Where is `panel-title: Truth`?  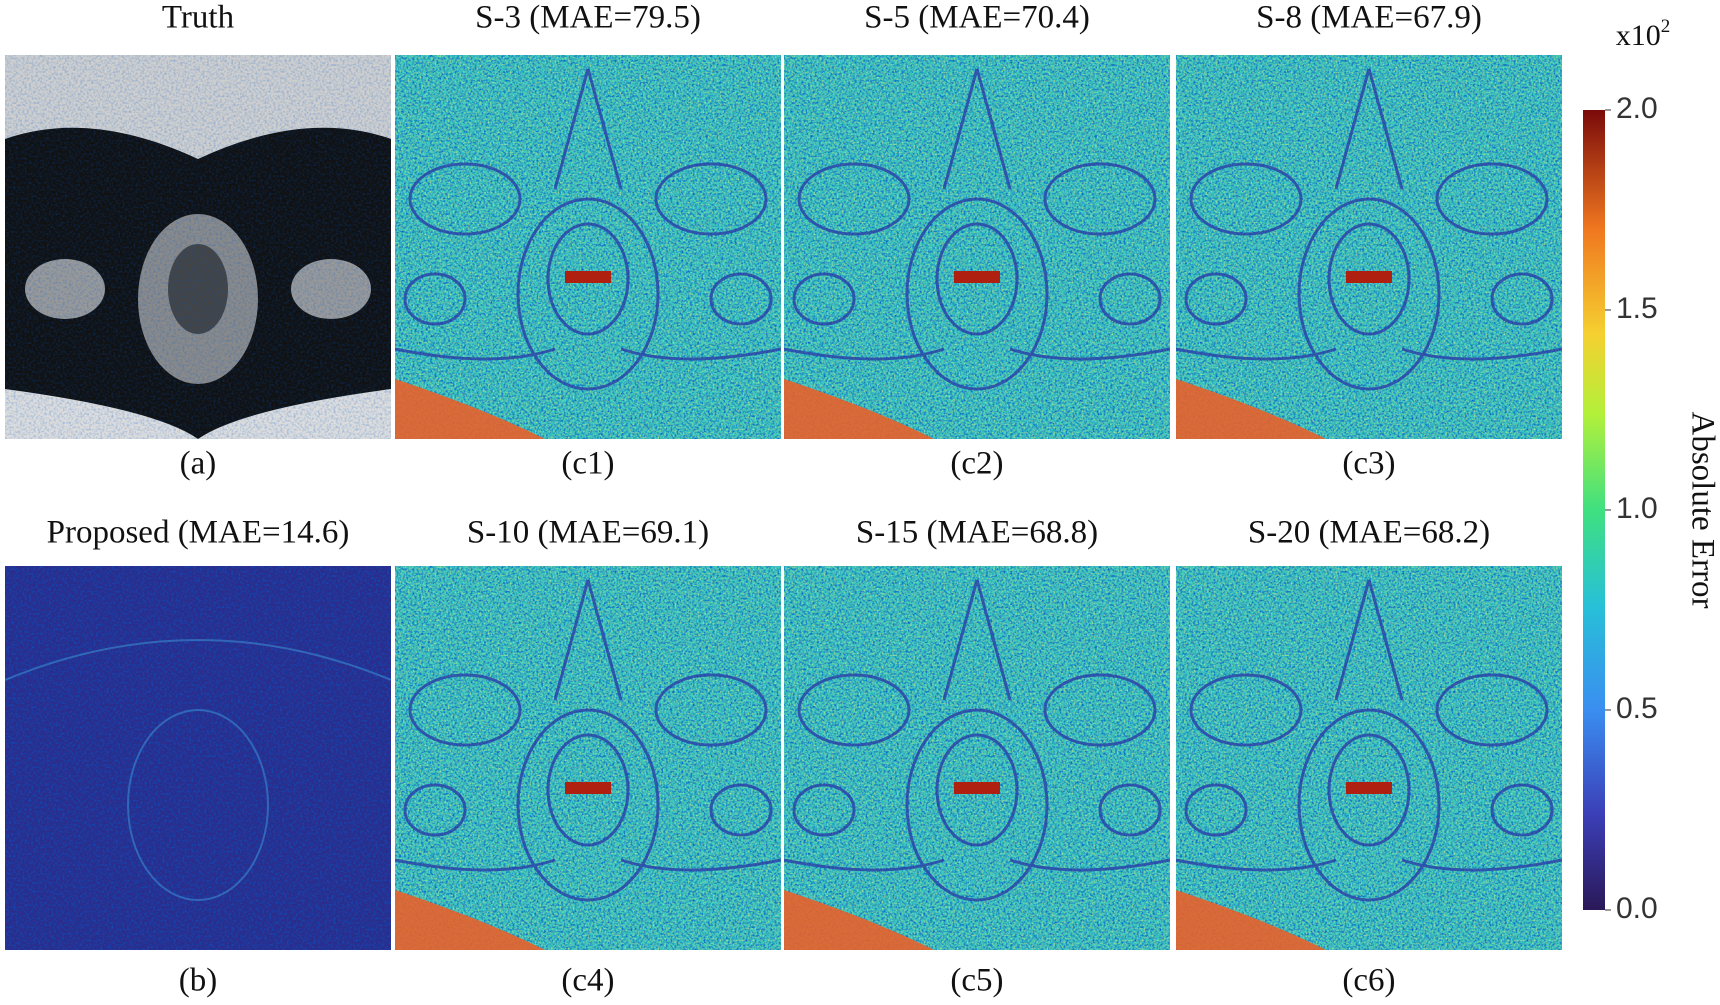
panel-title: Truth is located at coordinates (198, 18).